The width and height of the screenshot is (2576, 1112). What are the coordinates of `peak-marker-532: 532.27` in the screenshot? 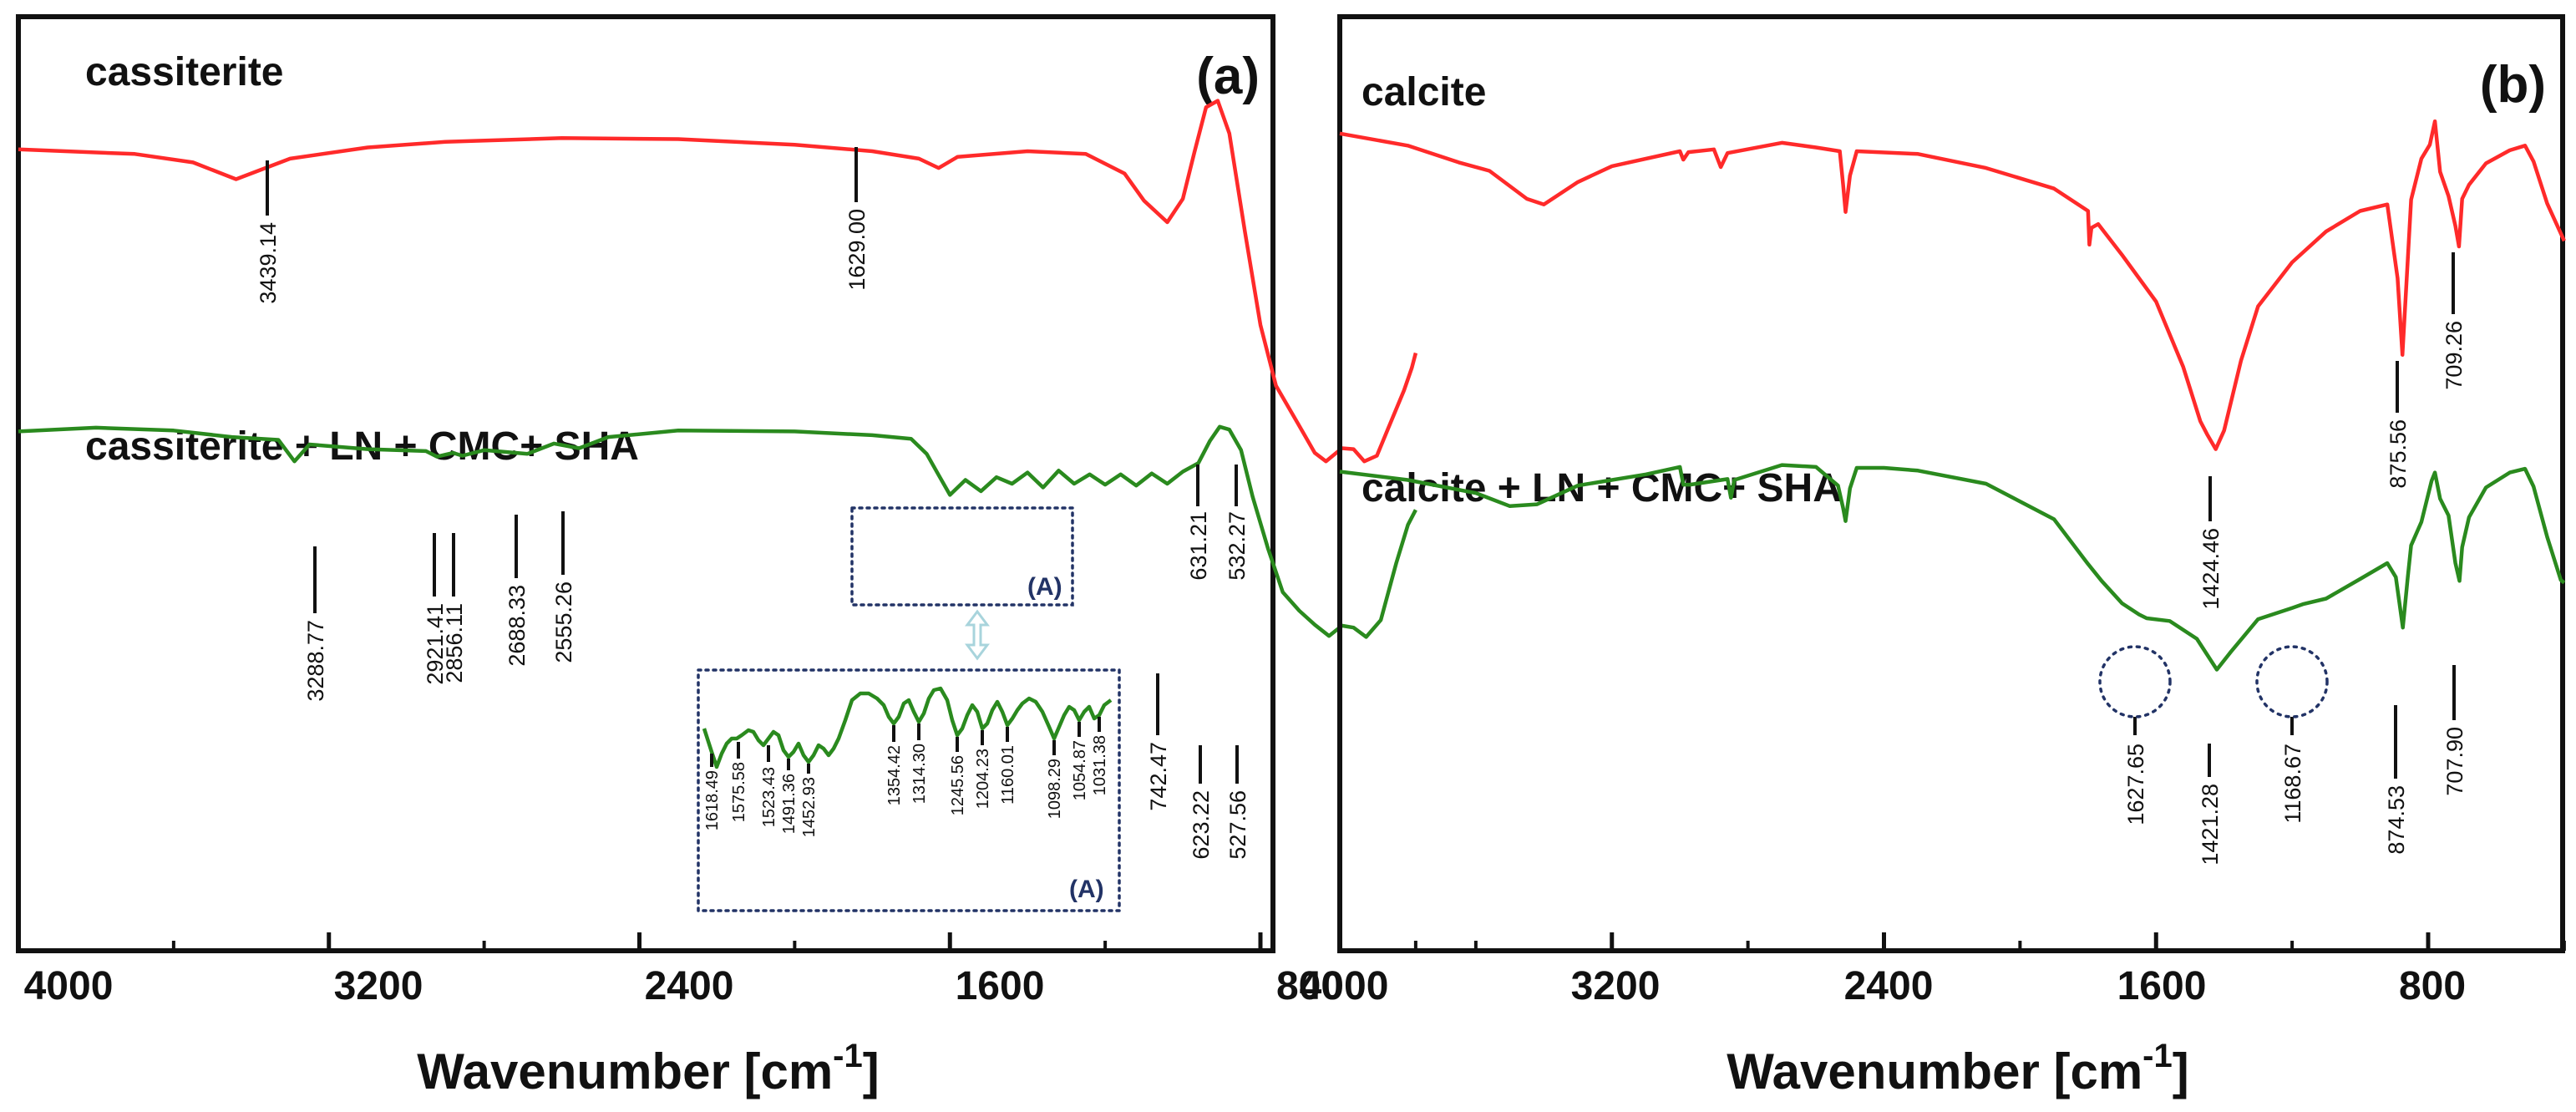 It's located at (1237, 523).